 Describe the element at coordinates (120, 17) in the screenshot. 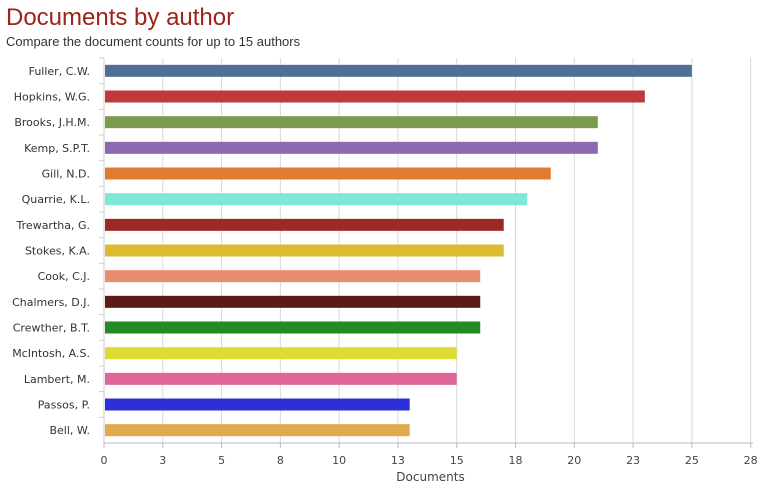

I see `chart-title: Documents by author` at that location.